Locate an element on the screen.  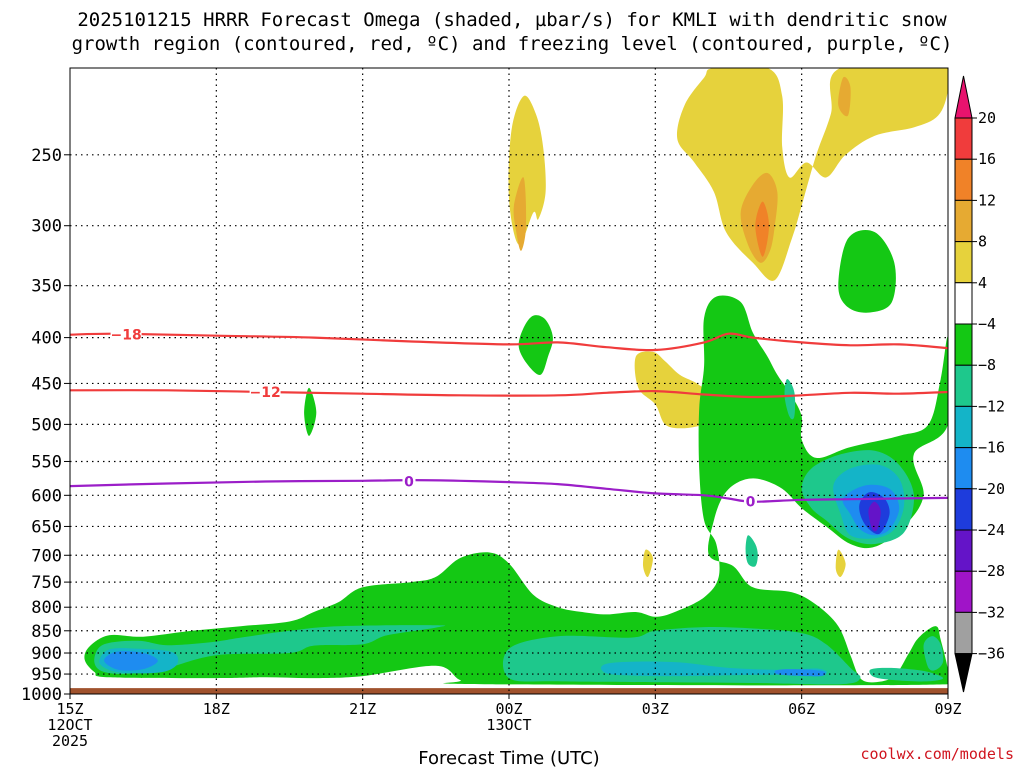
y-tick-label-400: 400 is located at coordinates (46, 339).